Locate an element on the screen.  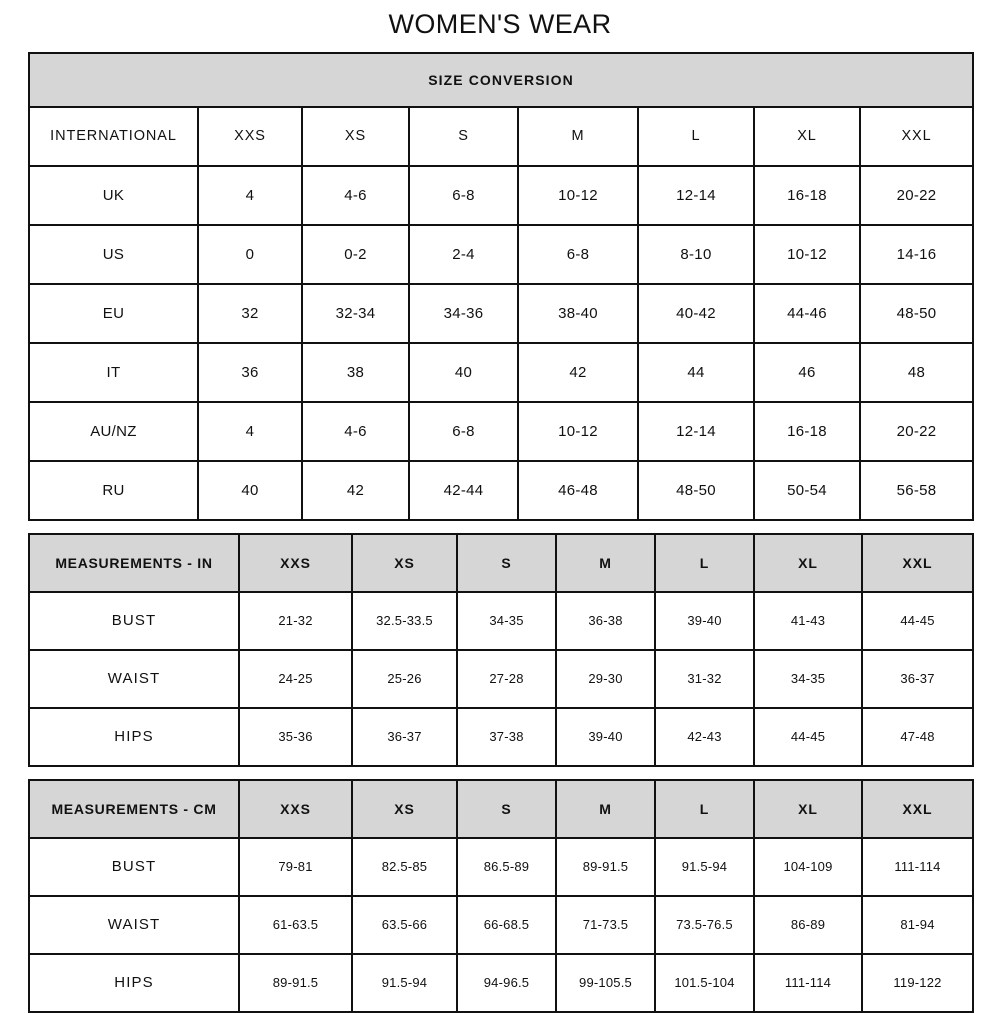
cell-value: 82.5-85 is located at coordinates (404, 866).